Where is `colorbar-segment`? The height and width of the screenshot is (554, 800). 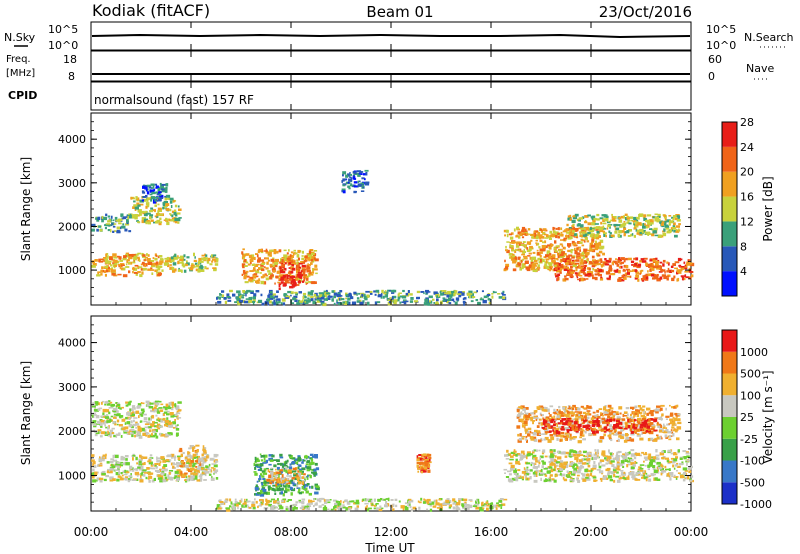 colorbar-segment is located at coordinates (729, 234).